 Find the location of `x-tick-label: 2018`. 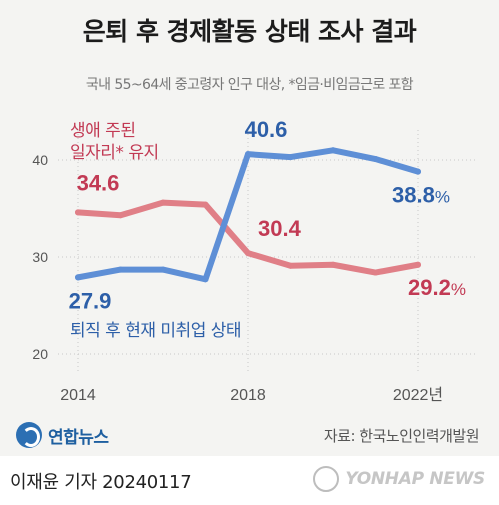

x-tick-label: 2018 is located at coordinates (248, 395).